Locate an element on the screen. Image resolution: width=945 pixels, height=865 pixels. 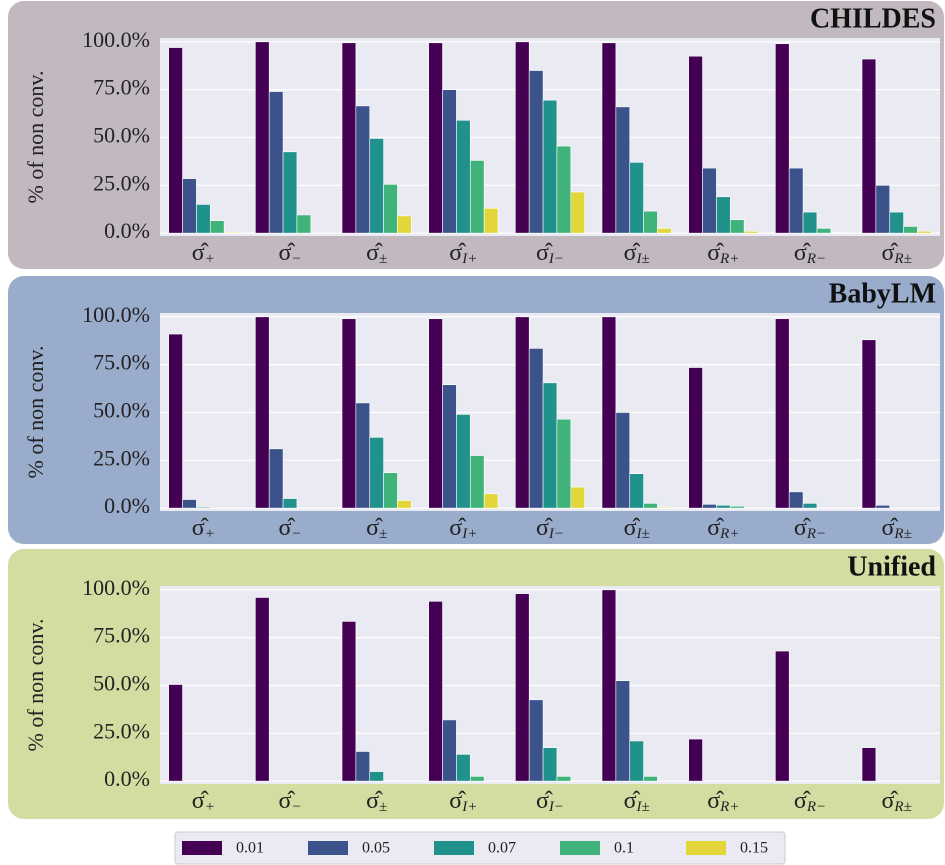
y-tick-label: 100.0% is located at coordinates (116, 39).